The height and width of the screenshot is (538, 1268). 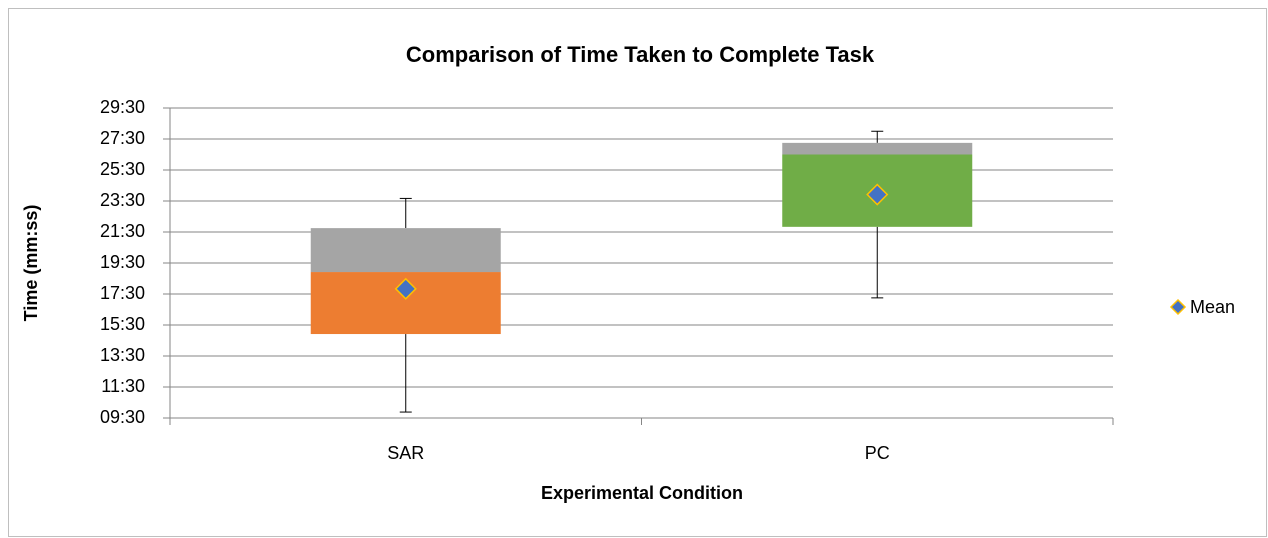 What do you see at coordinates (31, 263) in the screenshot?
I see `y-axis-label: Time (mm:ss)` at bounding box center [31, 263].